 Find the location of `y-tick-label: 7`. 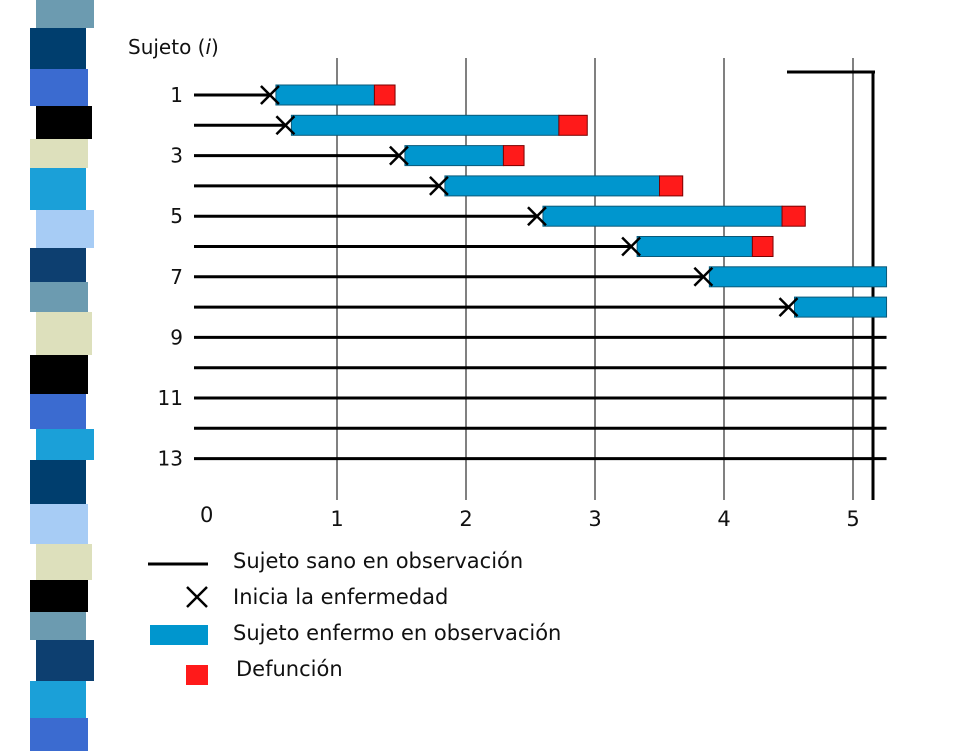

y-tick-label: 7 is located at coordinates (176, 277).